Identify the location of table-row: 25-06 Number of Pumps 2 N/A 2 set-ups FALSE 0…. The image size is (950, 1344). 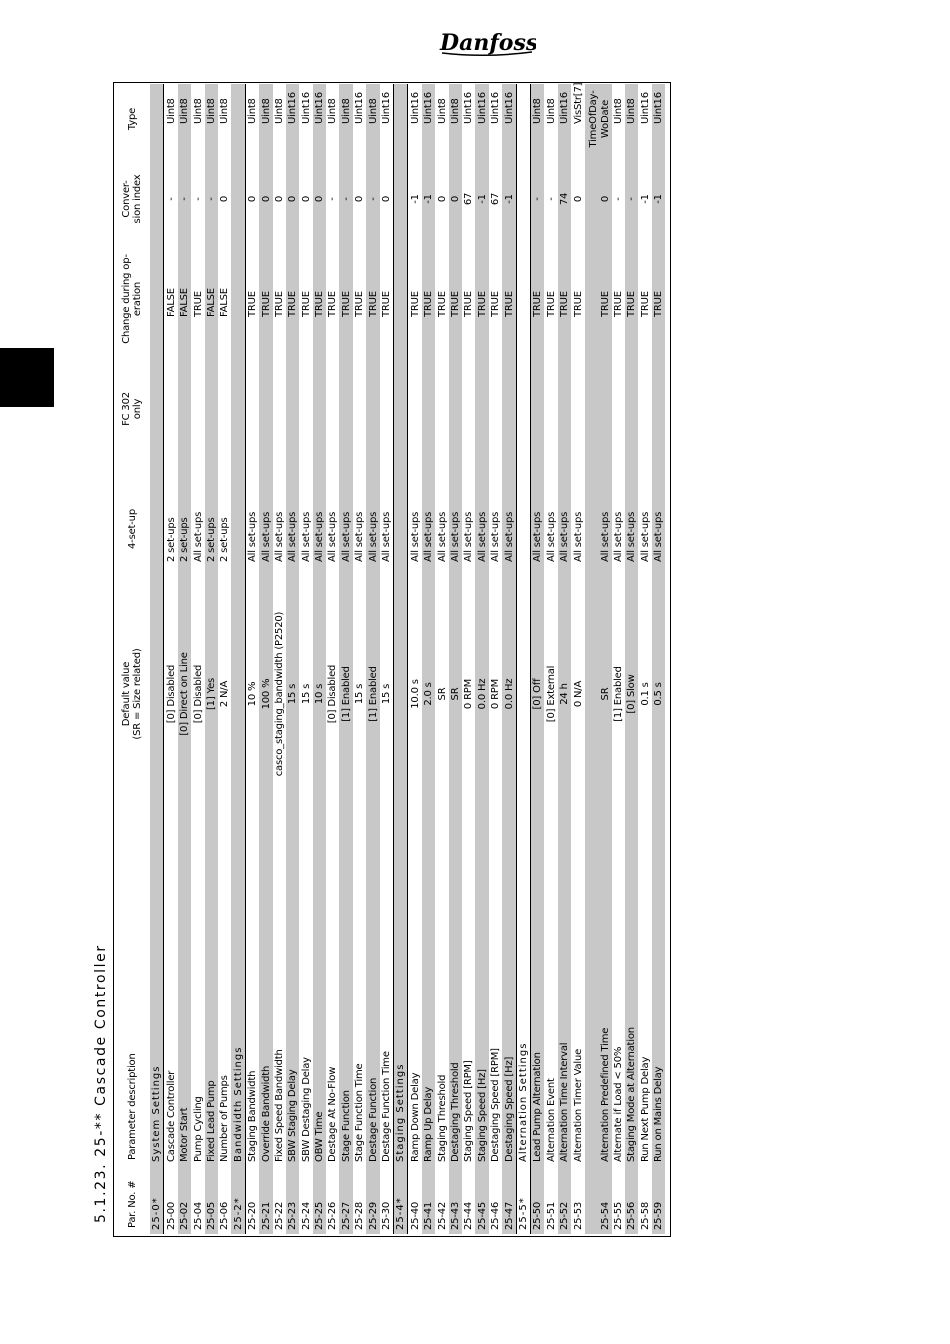
(224, 659).